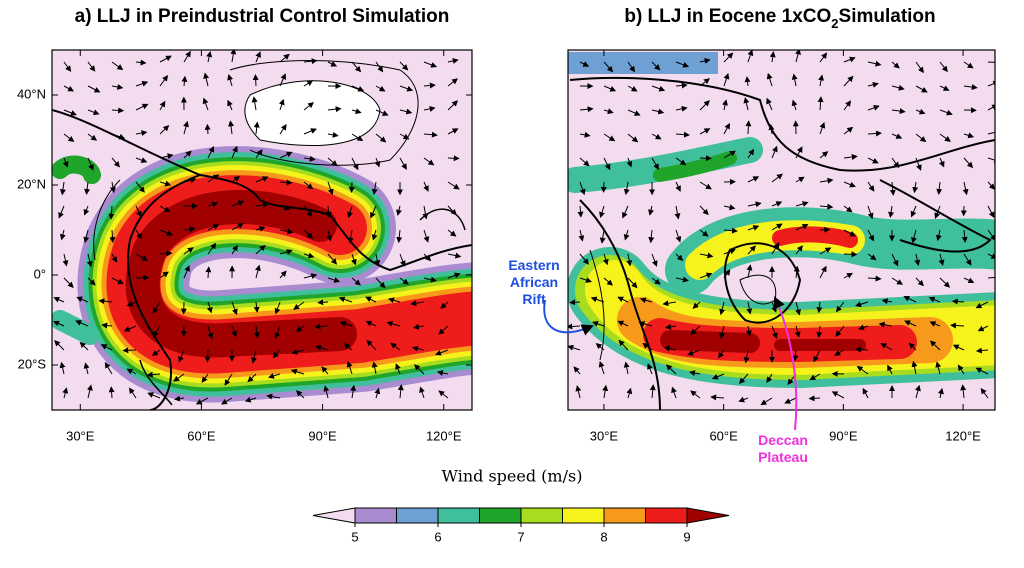  Describe the element at coordinates (520, 536) in the screenshot. I see `colorbar-tick-label: 7` at that location.